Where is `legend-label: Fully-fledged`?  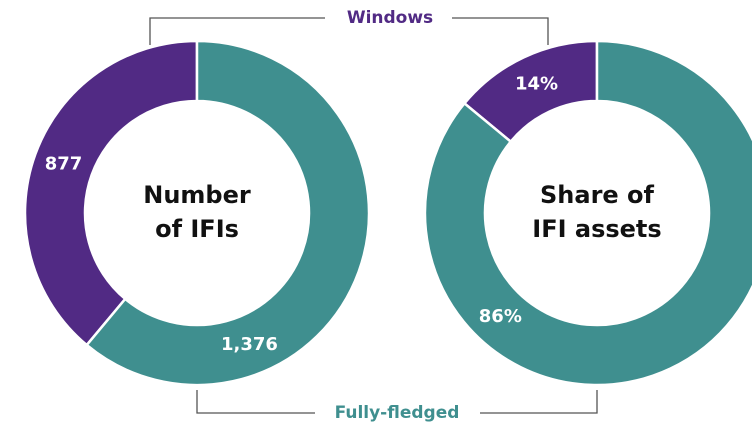
legend-label: Fully-fledged is located at coordinates (397, 413).